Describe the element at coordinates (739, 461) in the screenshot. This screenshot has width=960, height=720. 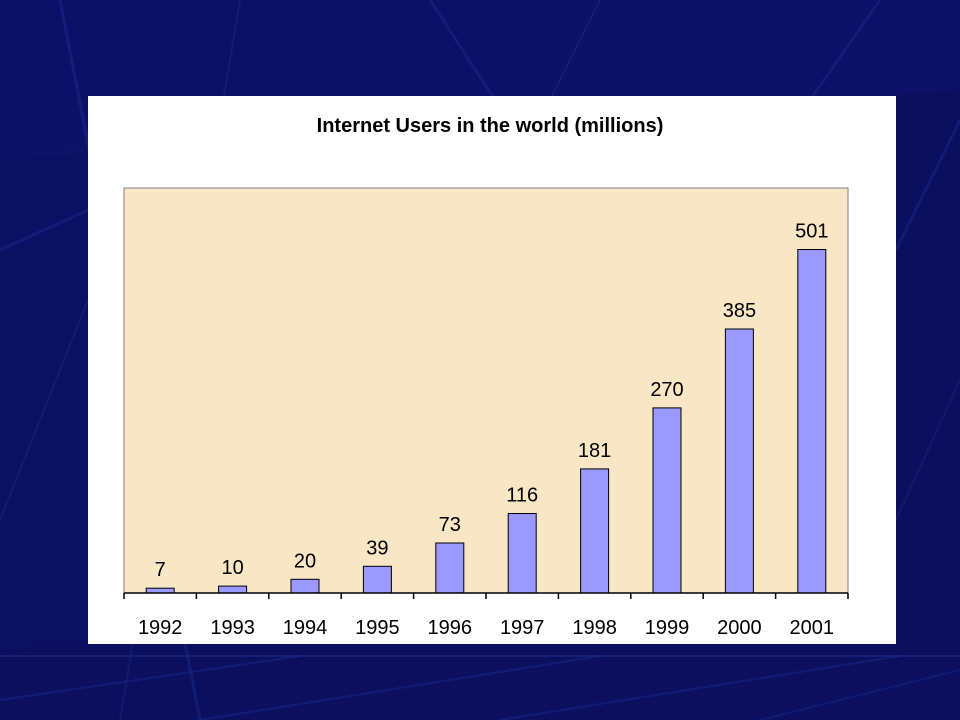
I see `bar-2000` at that location.